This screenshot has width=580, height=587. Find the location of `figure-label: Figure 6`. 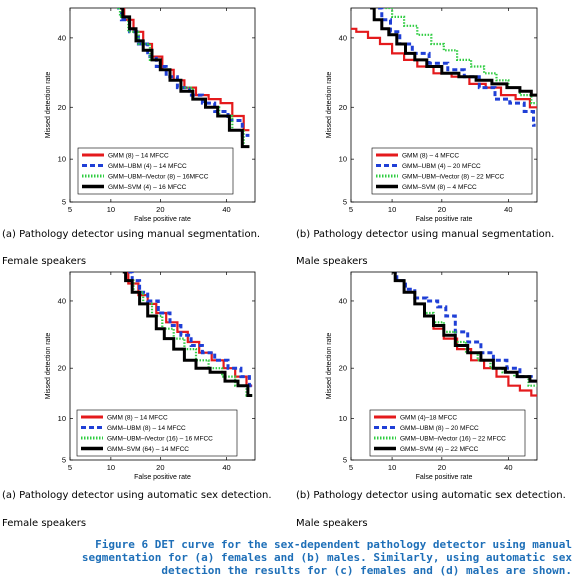

figure-label: Figure 6 is located at coordinates (122, 544).